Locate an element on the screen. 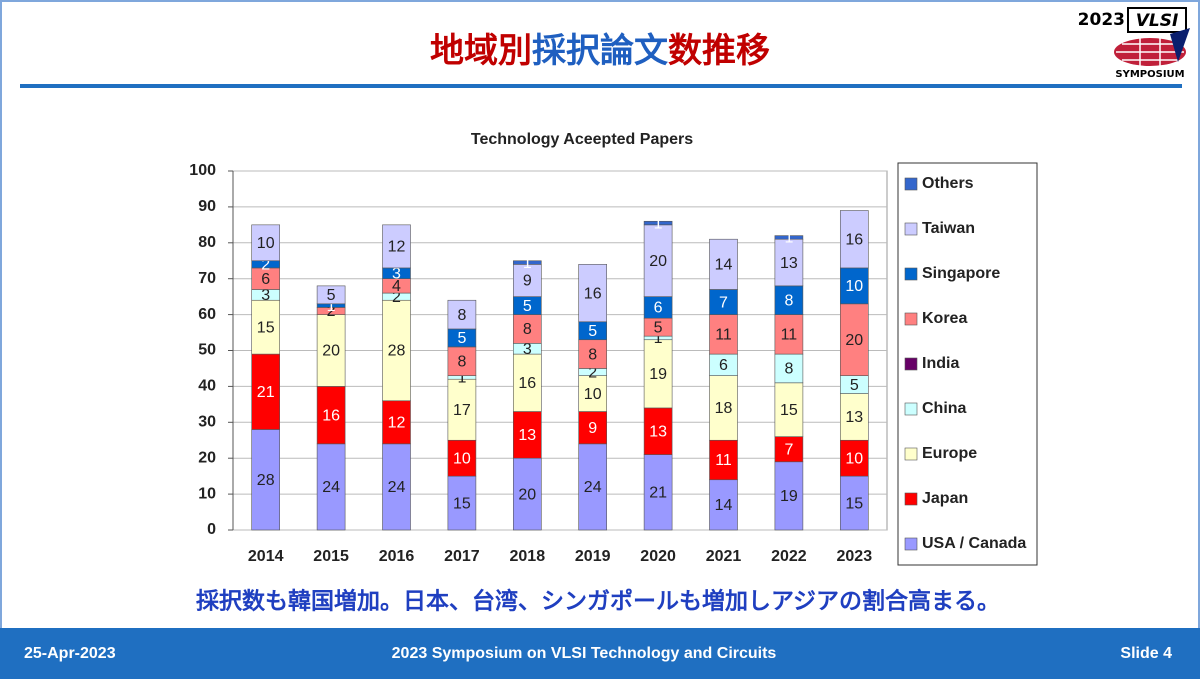  legend-label: India is located at coordinates (940, 363).